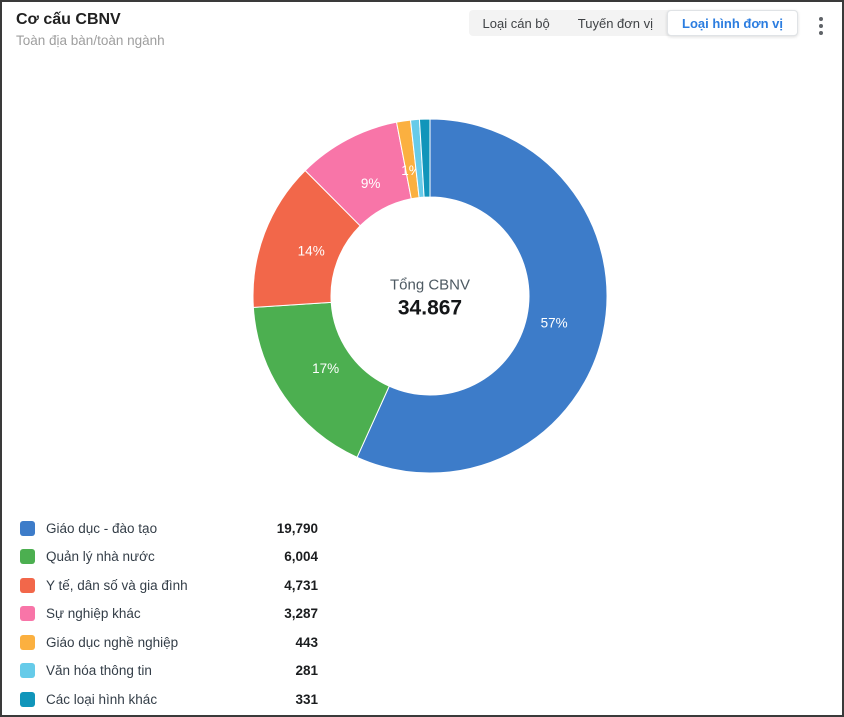  I want to click on legend-item-giao-duc-nghe-nghiep: Giáo dục nghề nghiệp 443, so click(169, 642).